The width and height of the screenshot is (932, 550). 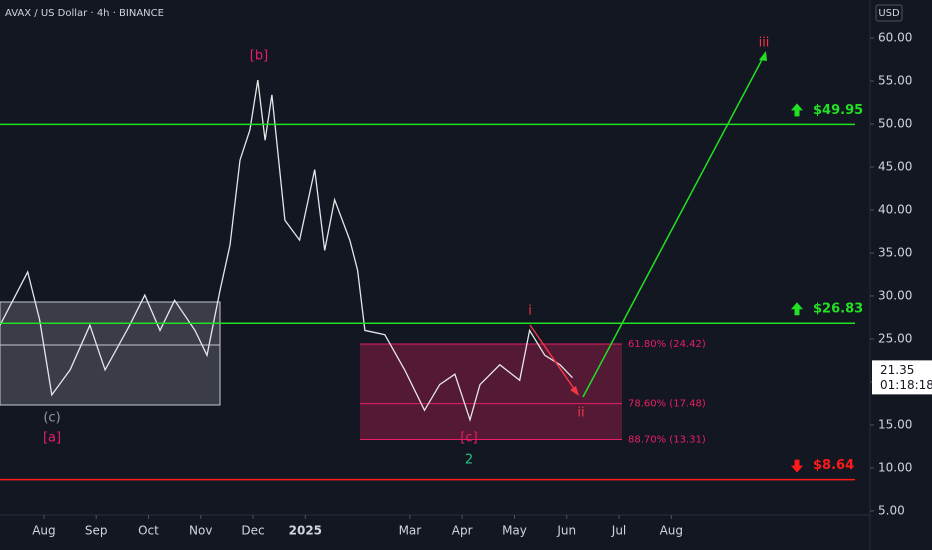 I want to click on wave-label: [b], so click(x=259, y=56).